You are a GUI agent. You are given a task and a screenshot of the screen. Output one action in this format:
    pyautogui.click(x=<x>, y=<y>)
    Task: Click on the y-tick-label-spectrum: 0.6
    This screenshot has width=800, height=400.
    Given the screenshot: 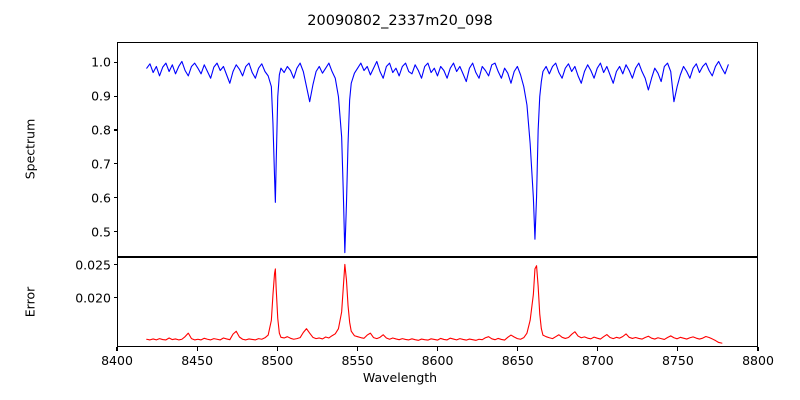 What is the action you would take?
    pyautogui.click(x=101, y=198)
    